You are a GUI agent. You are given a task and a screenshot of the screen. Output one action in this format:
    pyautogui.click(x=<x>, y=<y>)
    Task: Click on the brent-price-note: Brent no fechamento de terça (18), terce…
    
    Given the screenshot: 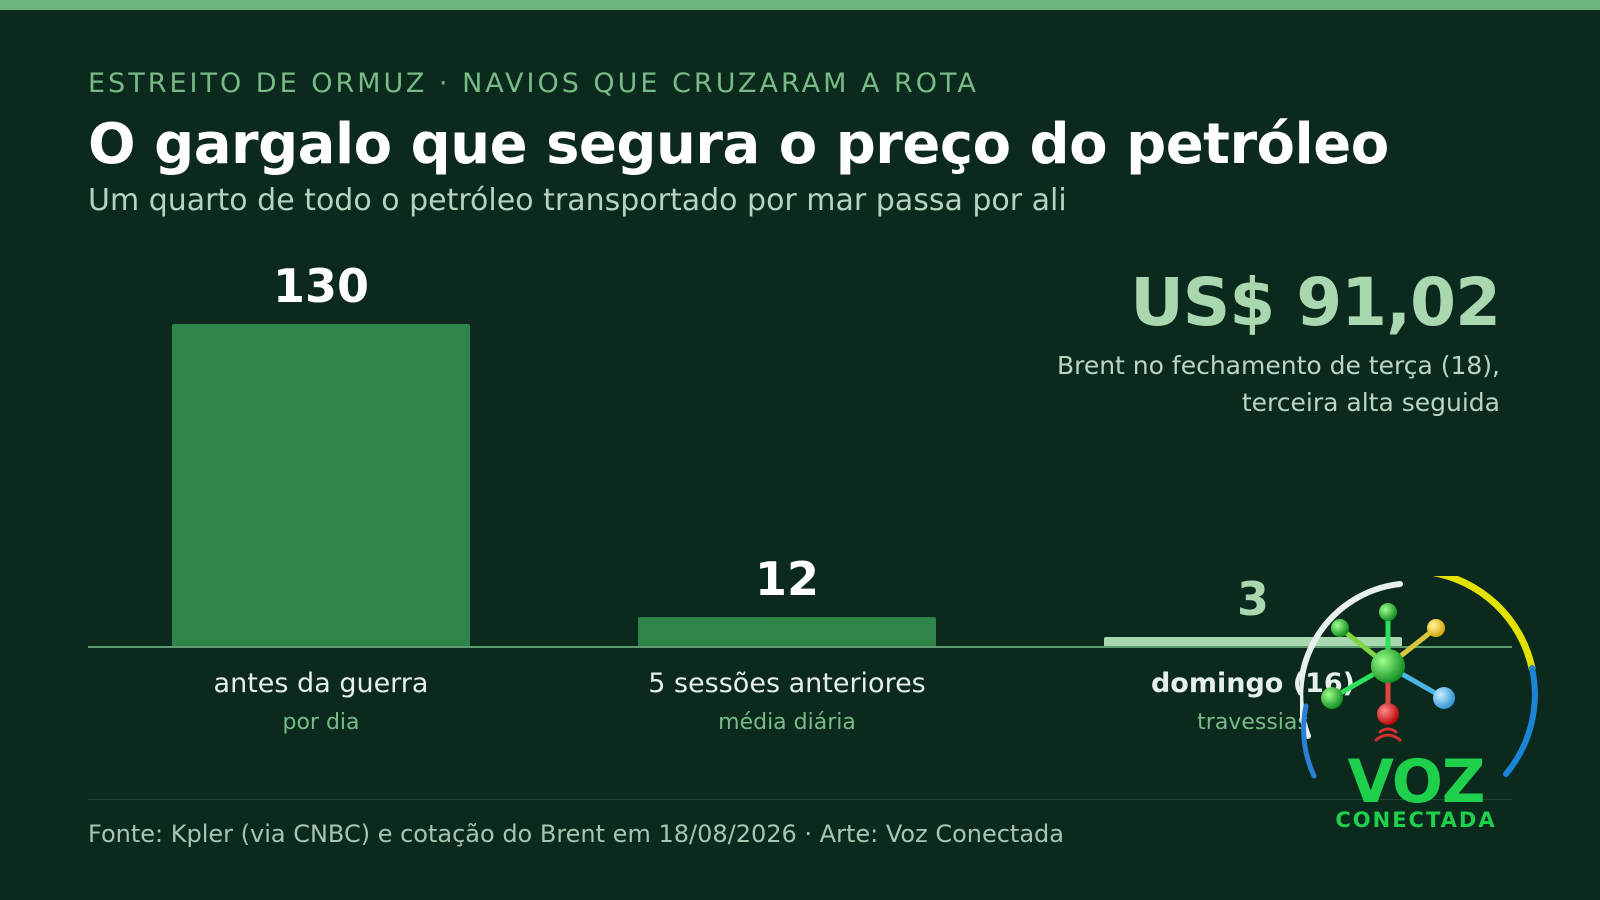 What is the action you would take?
    pyautogui.click(x=1278, y=384)
    